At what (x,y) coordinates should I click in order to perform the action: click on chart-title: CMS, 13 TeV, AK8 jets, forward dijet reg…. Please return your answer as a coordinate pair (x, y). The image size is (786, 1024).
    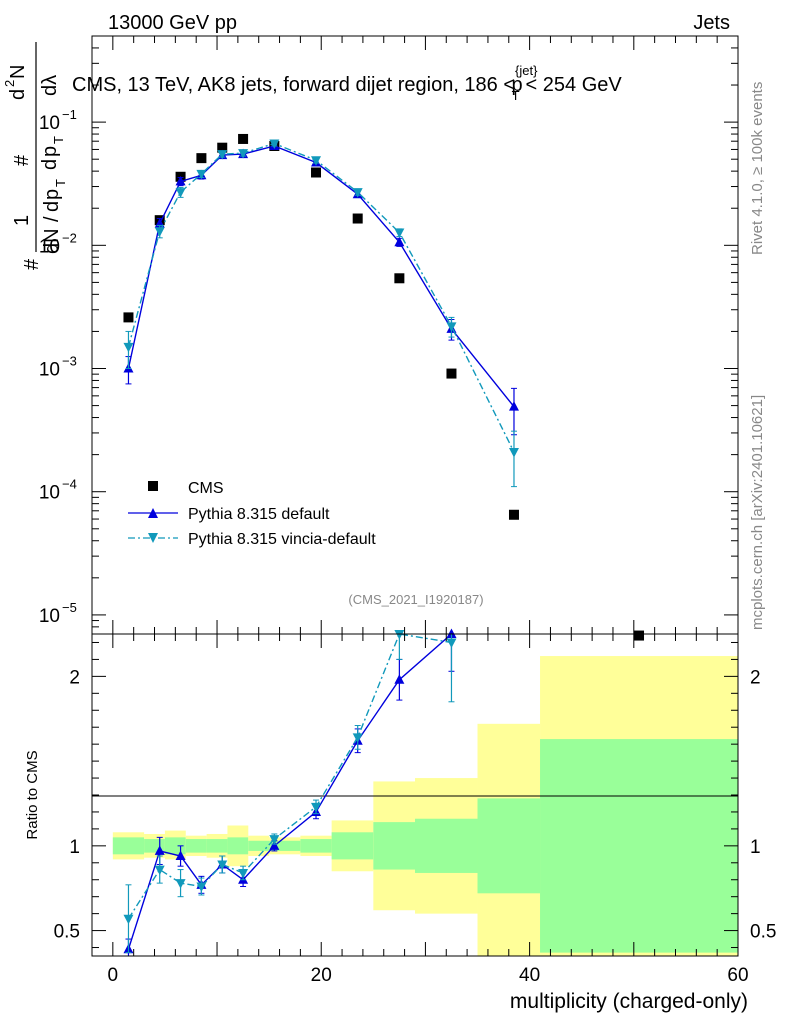
    Looking at the image, I should click on (347, 83).